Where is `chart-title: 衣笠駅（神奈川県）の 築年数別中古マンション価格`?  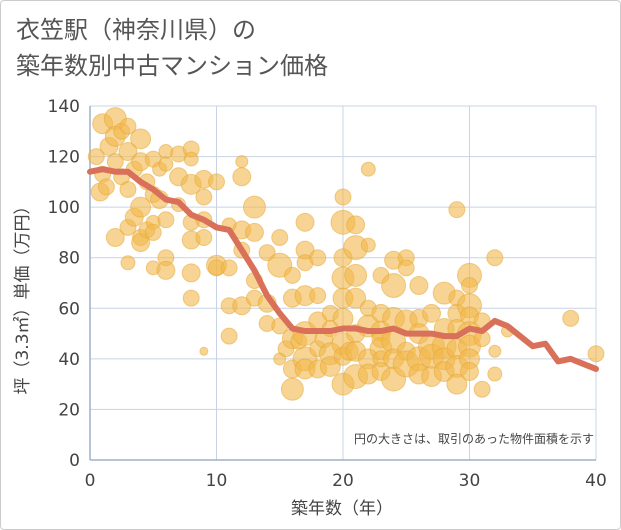 chart-title: 衣笠駅（神奈川県）の 築年数別中古マンション価格 is located at coordinates (172, 48).